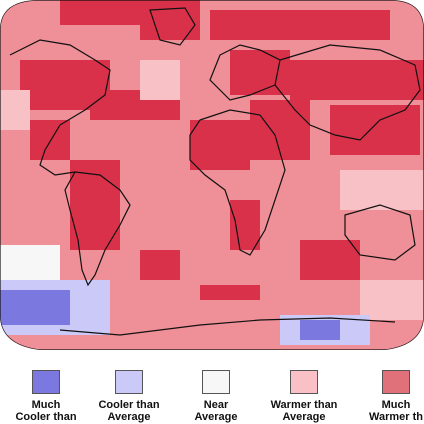  Describe the element at coordinates (280, 130) in the screenshot. I see `region-mideast` at that location.